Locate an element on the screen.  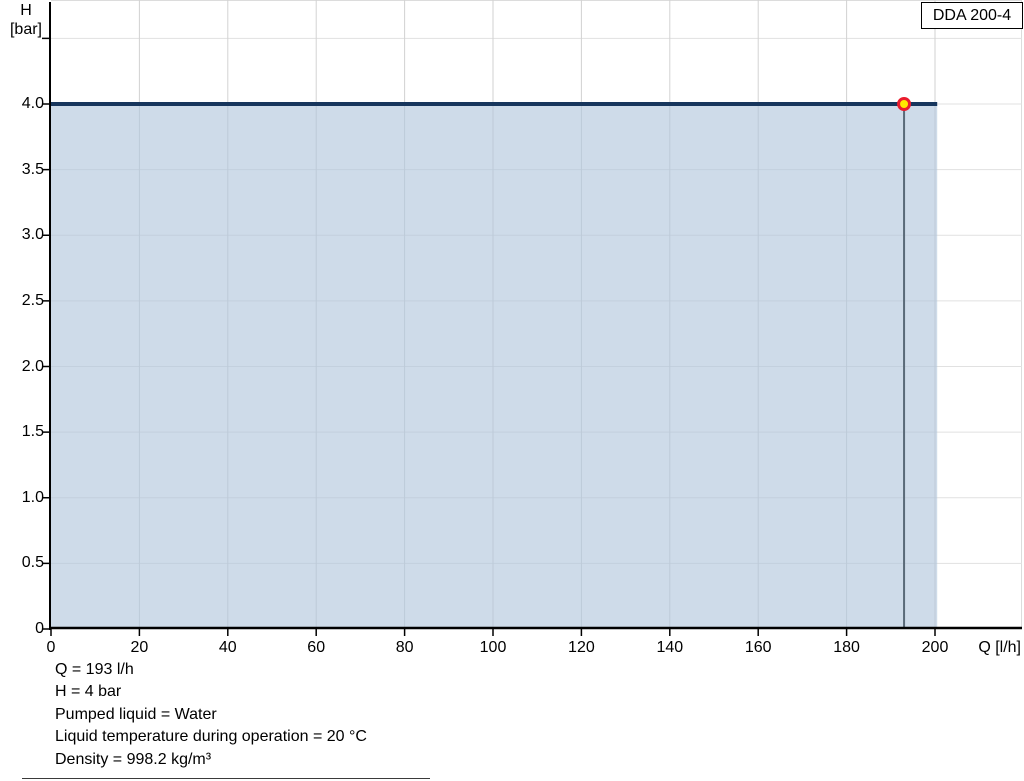
footer-density: Density = 998.2 kg/m³ is located at coordinates (133, 759).